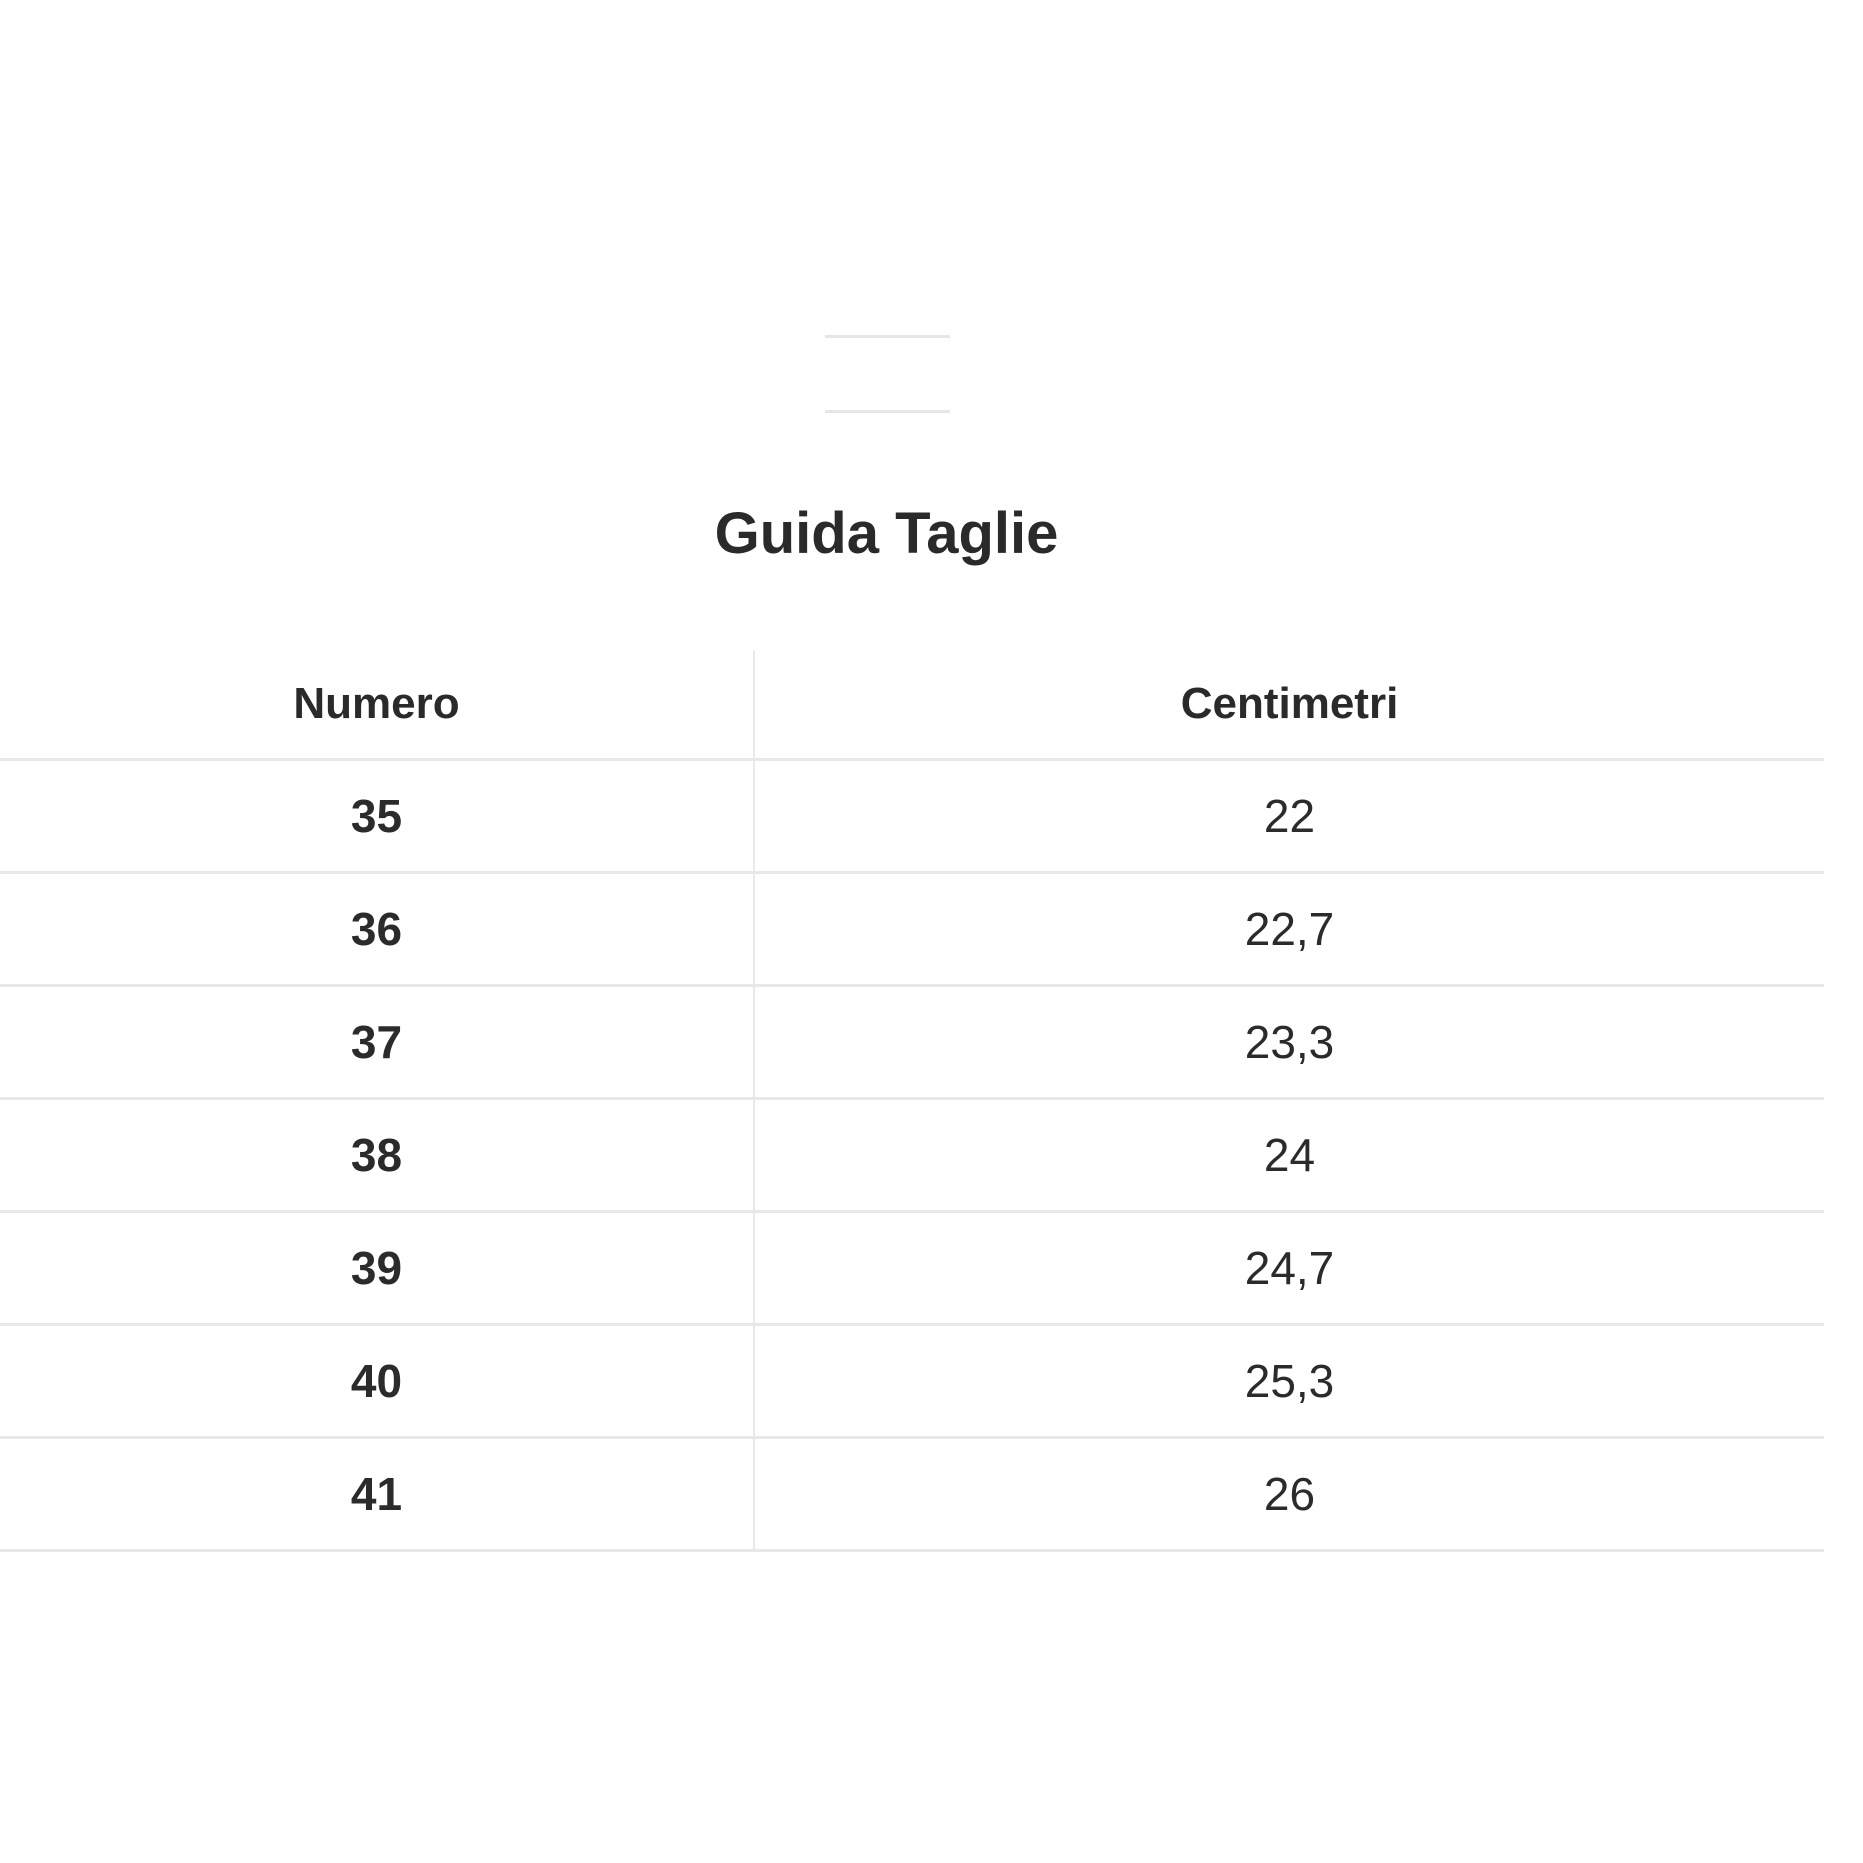 This screenshot has height=1863, width=1863. What do you see at coordinates (377, 815) in the screenshot?
I see `size-number-cell: 35` at bounding box center [377, 815].